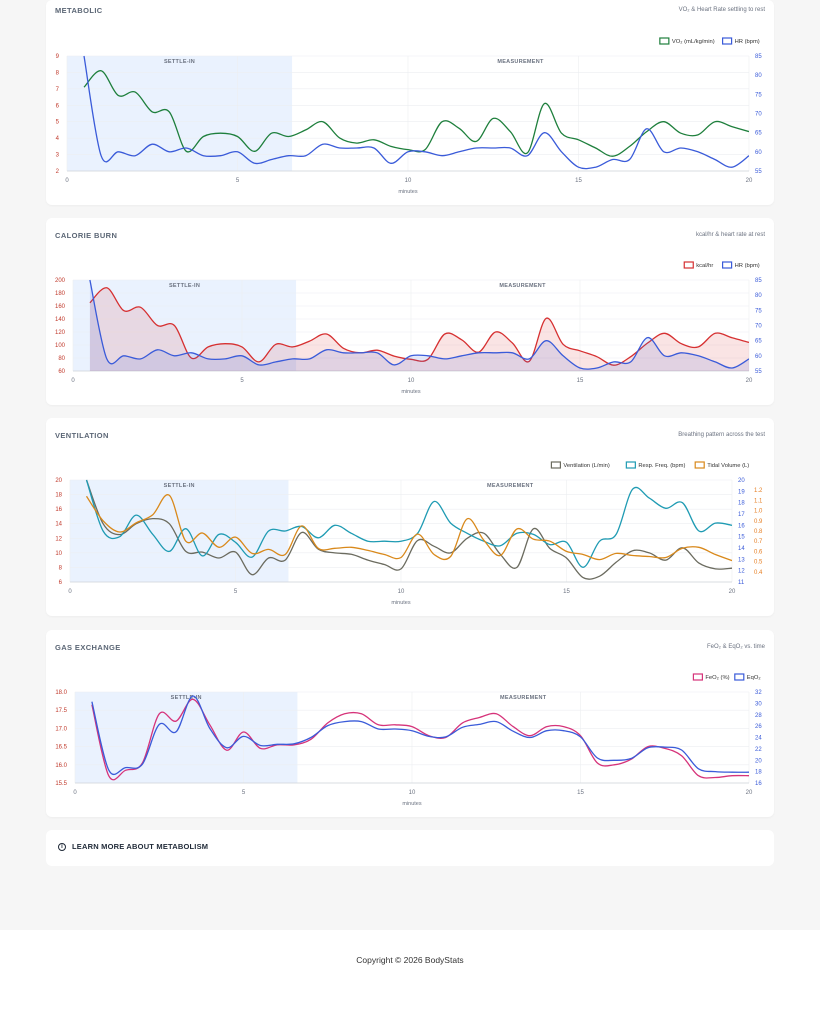 This screenshot has height=1010, width=820. Describe the element at coordinates (60, 294) in the screenshot. I see `y-tick-label: 180` at that location.